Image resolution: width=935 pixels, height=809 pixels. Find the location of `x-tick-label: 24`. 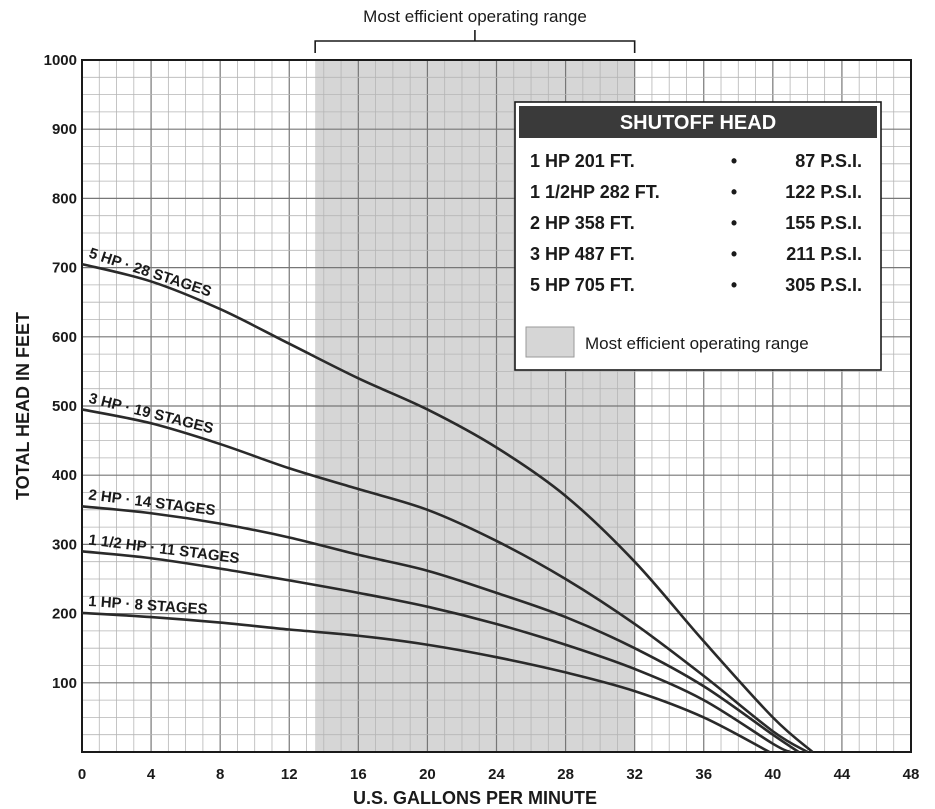

x-tick-label: 24 is located at coordinates (496, 774).